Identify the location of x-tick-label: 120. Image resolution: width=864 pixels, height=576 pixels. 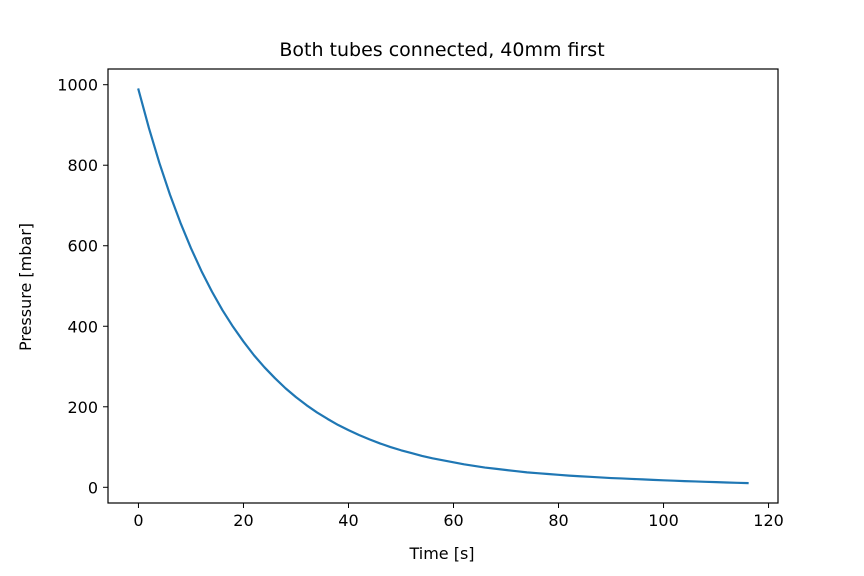
(768, 520).